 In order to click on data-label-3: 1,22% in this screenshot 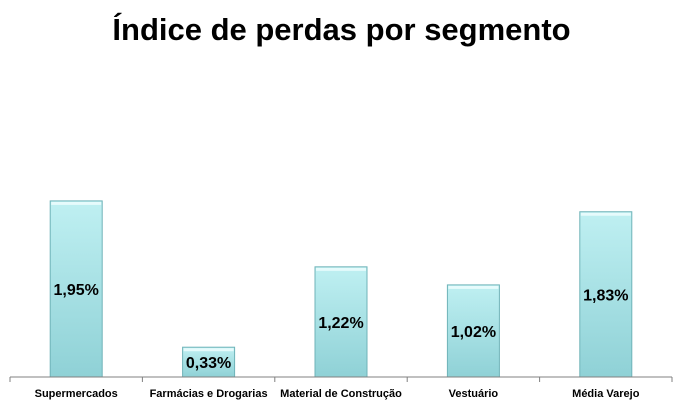, I will do `click(340, 323)`.